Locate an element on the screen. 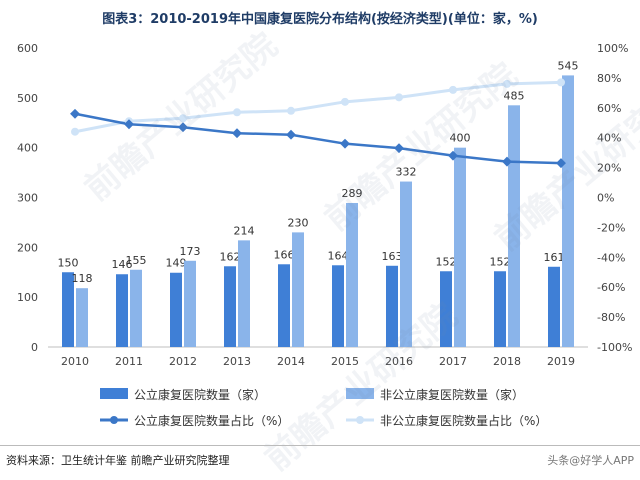  line-private-share is located at coordinates (318, 107).